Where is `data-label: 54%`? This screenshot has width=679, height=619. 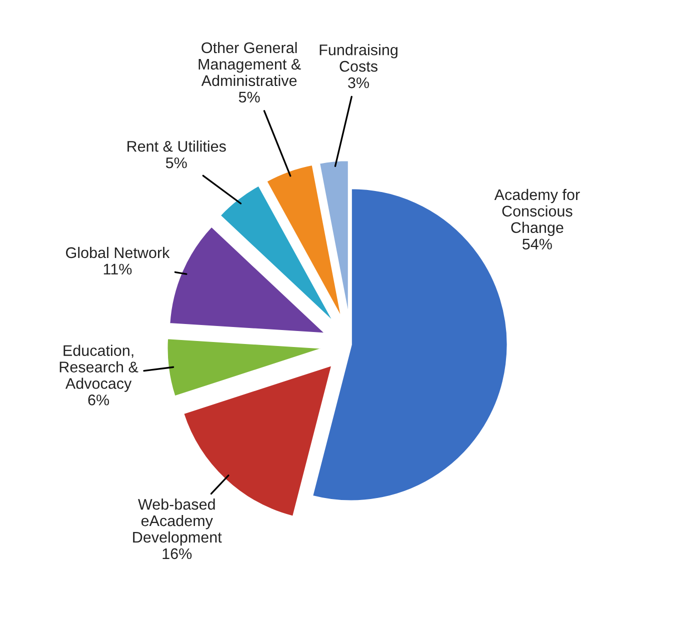
data-label: 54% is located at coordinates (537, 244).